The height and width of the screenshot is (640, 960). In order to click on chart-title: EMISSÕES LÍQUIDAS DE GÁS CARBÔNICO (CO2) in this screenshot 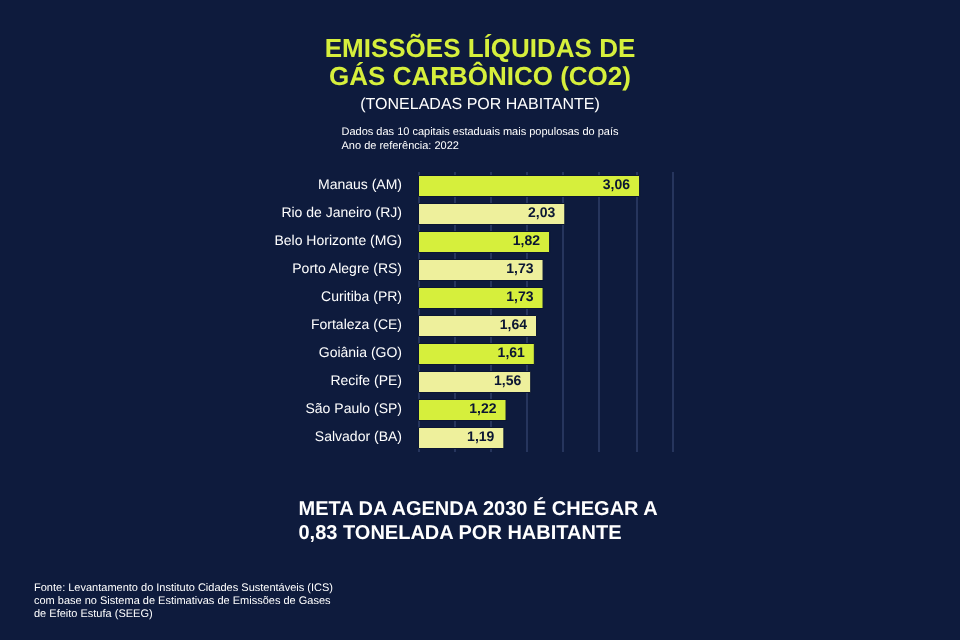, I will do `click(480, 62)`.